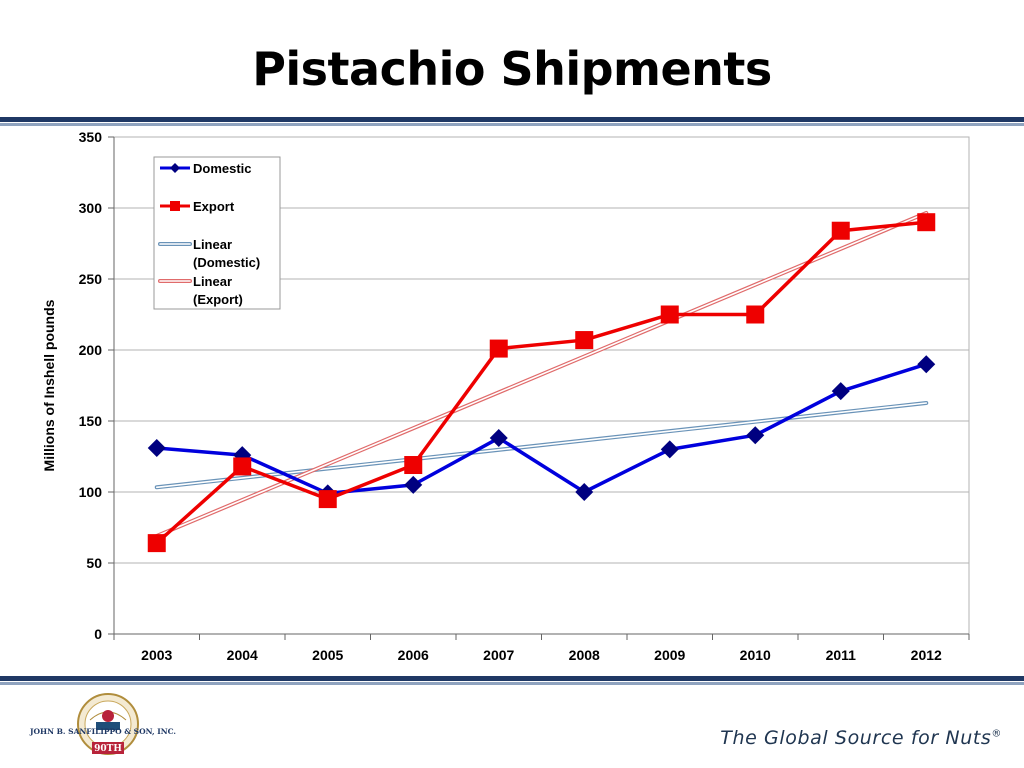 This screenshot has height=768, width=1024. I want to click on y-tick-label: 200, so click(91, 350).